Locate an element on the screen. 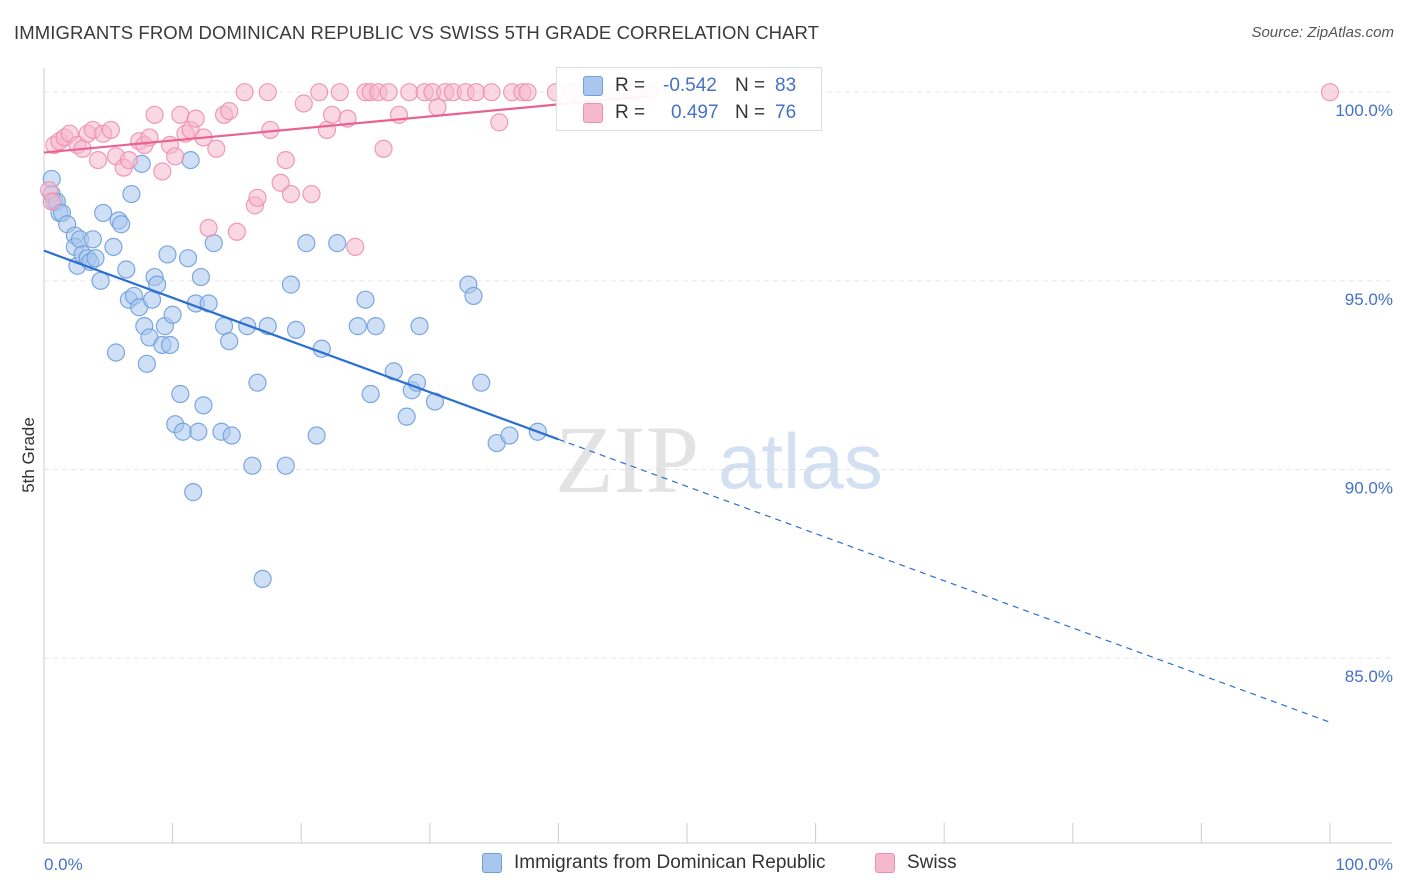 This screenshot has width=1406, height=892. legend-swatch-blue is located at coordinates (593, 86).